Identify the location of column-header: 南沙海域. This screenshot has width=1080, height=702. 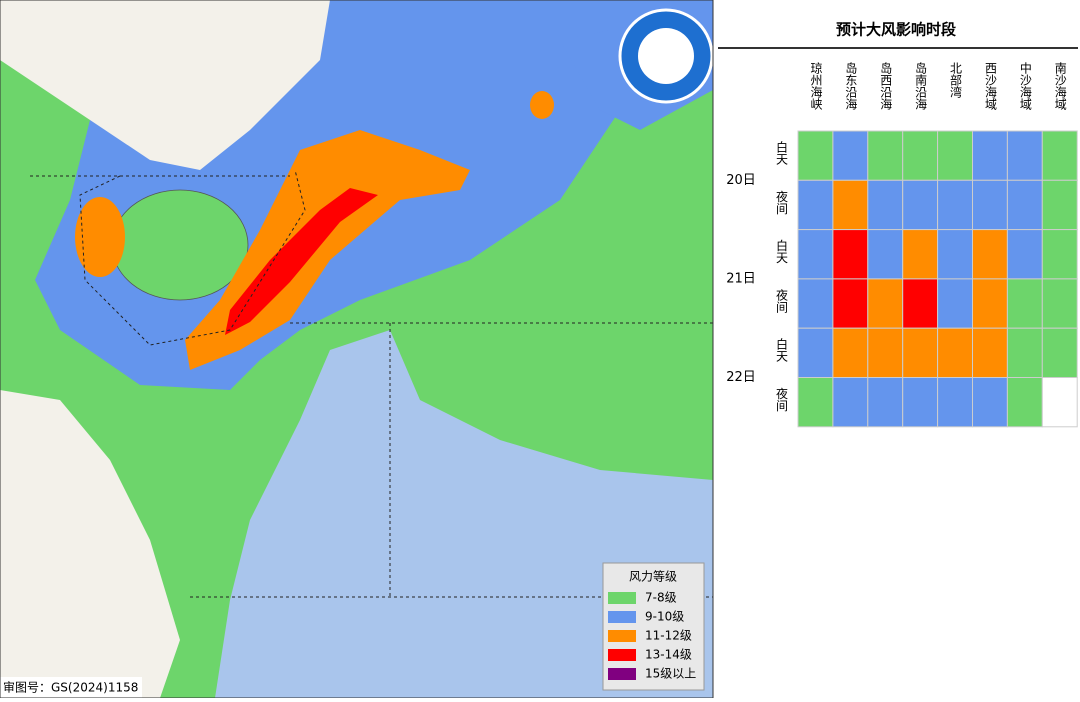
(1060, 85).